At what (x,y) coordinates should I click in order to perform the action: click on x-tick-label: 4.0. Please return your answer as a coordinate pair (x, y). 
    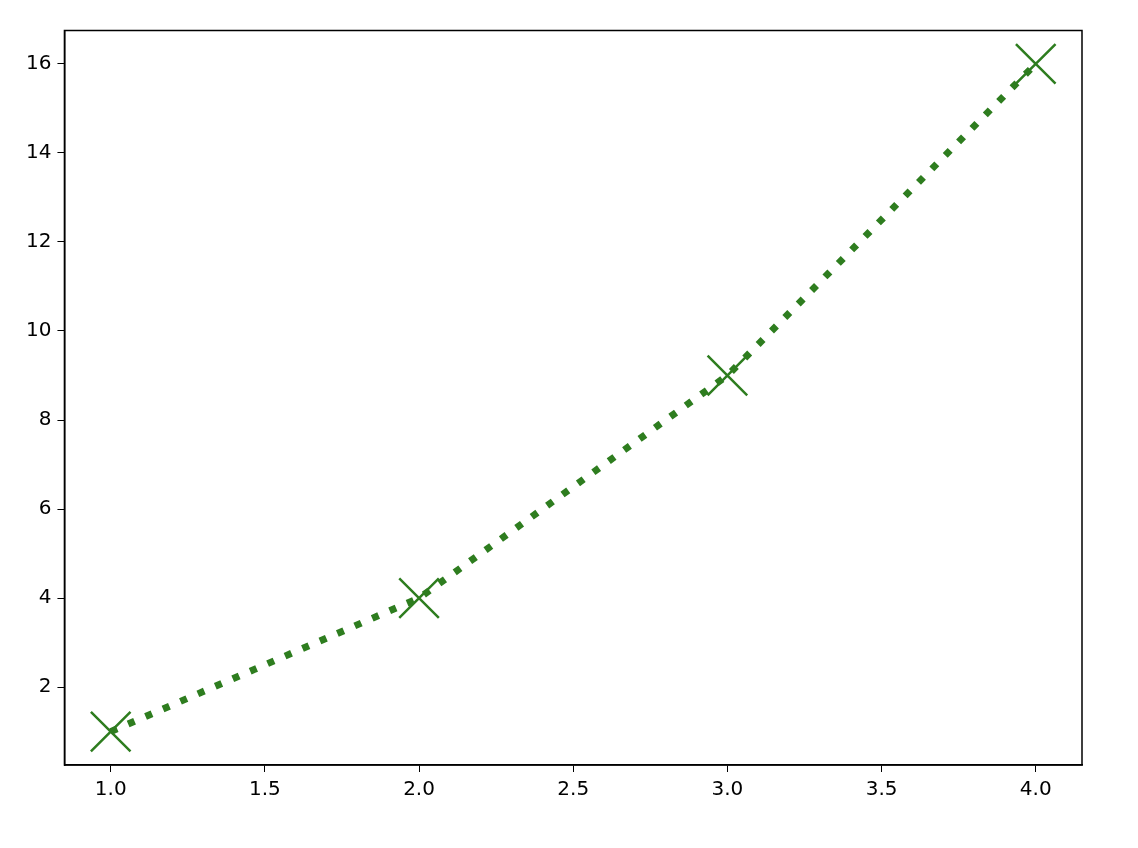
    Looking at the image, I should click on (1035, 788).